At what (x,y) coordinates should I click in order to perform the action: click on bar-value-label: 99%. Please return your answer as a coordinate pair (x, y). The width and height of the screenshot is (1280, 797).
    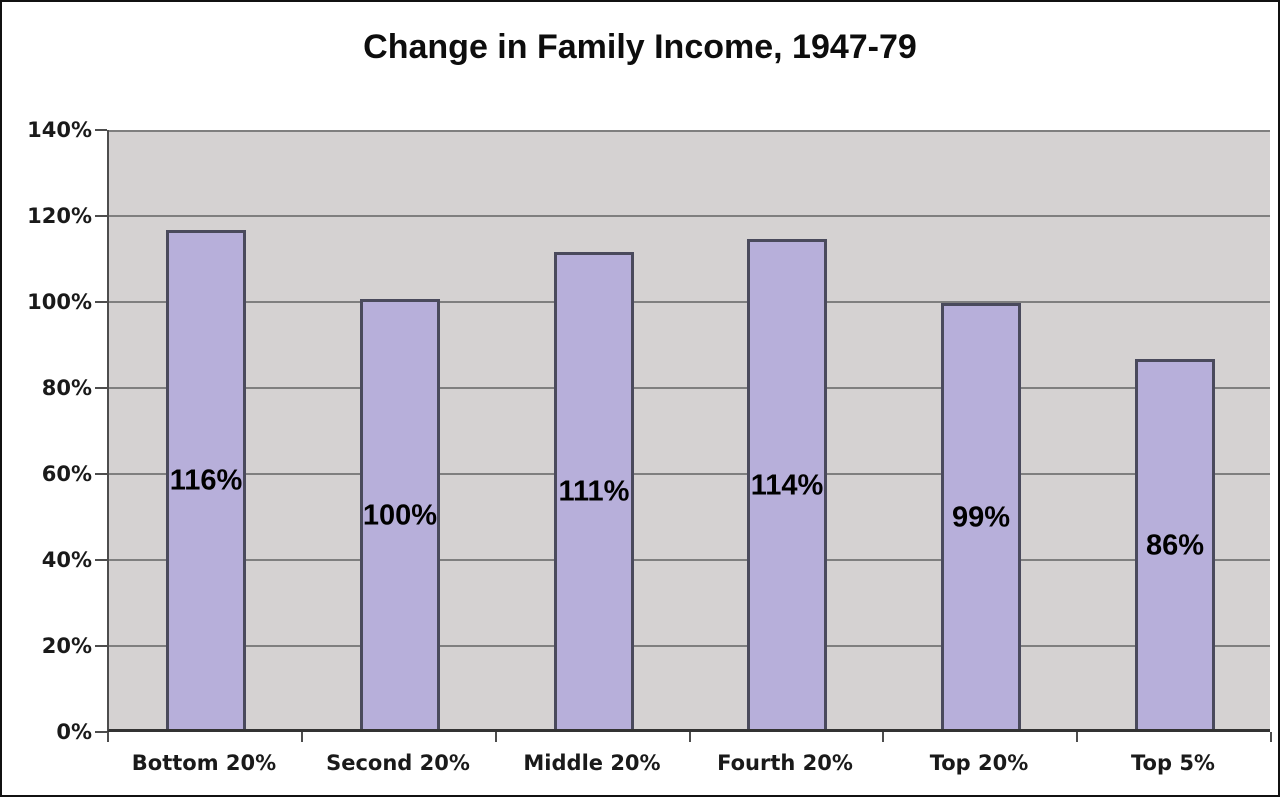
    Looking at the image, I should click on (981, 517).